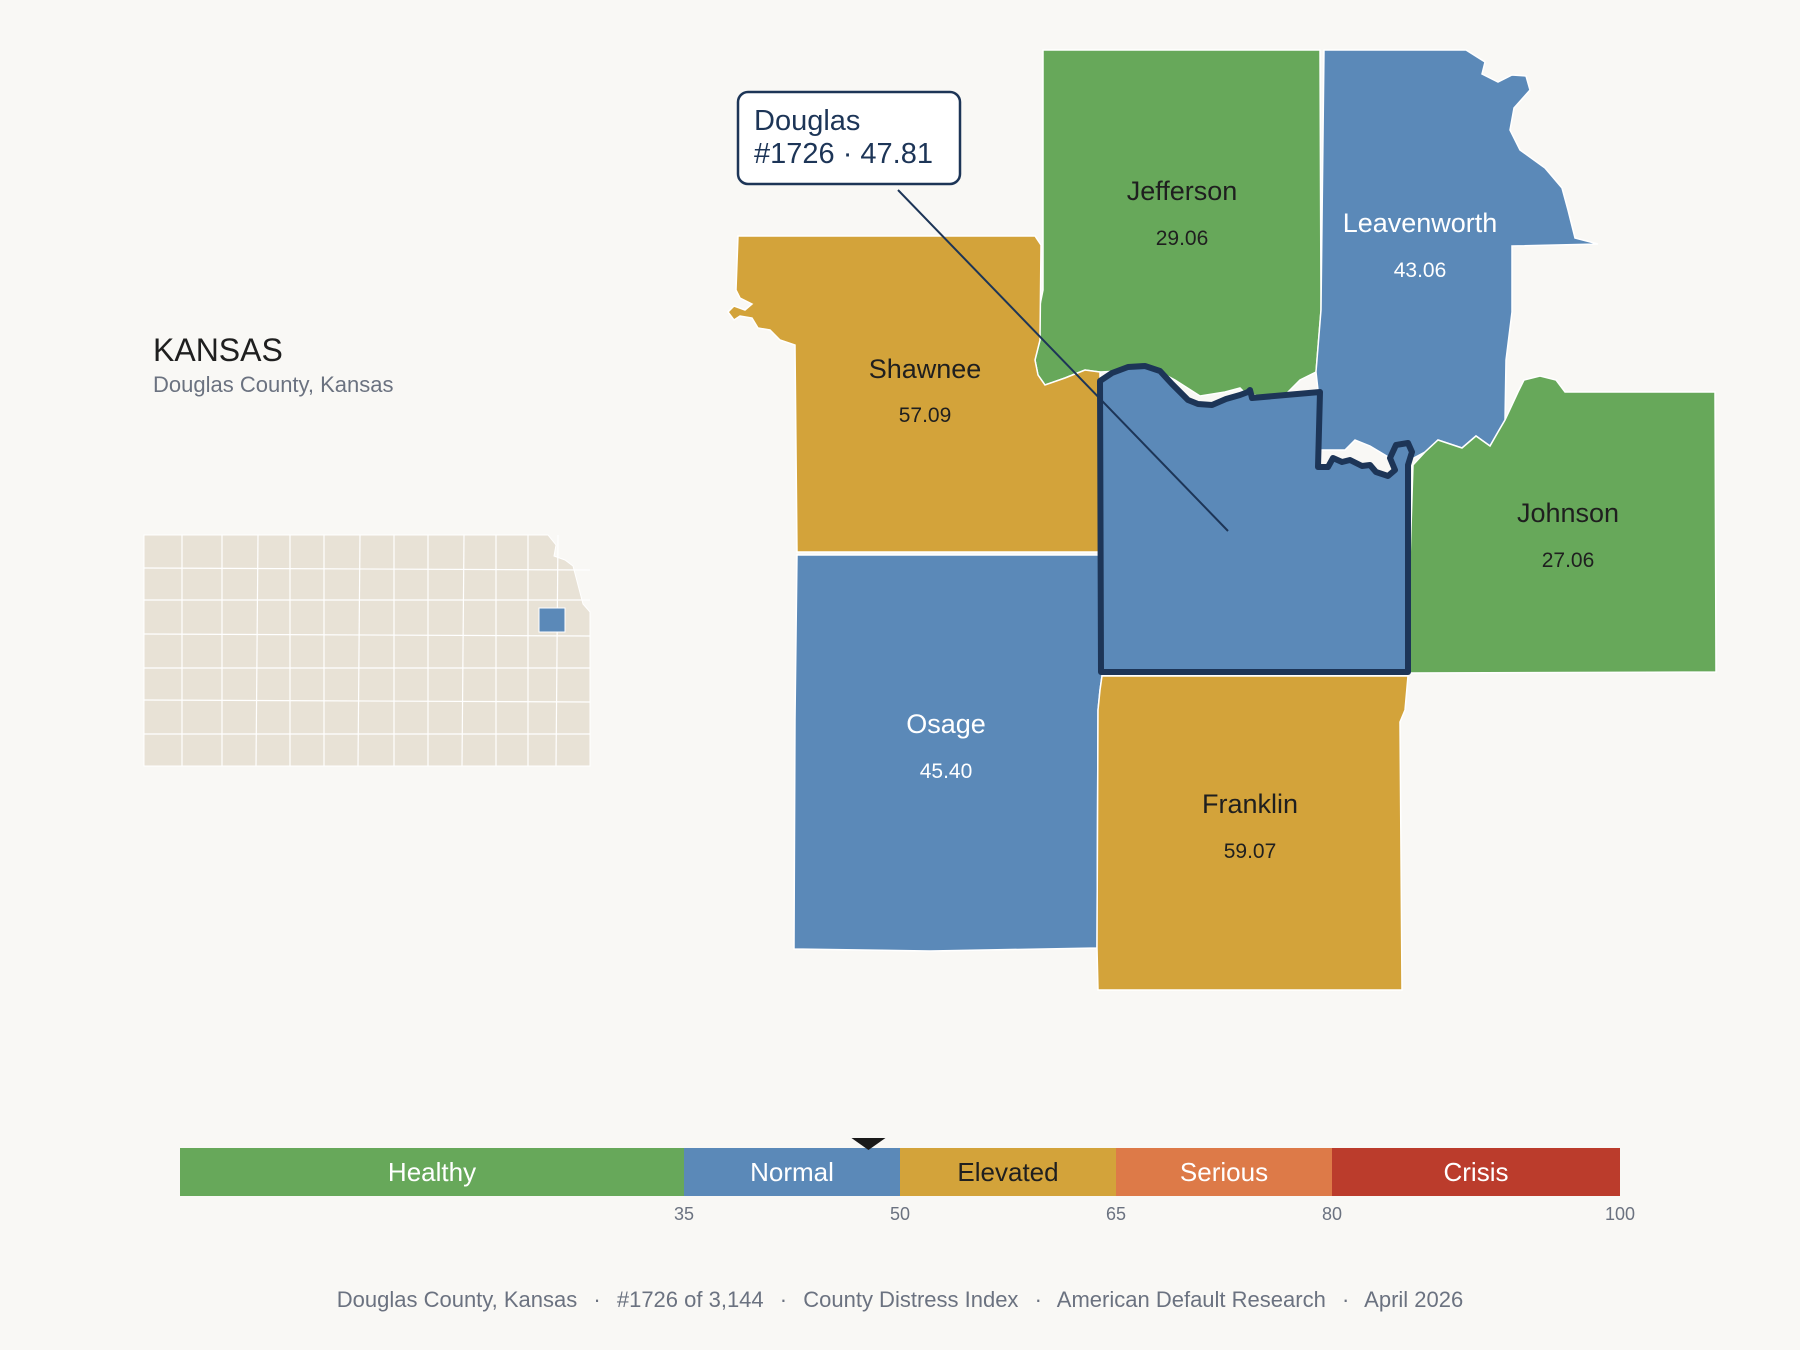 The height and width of the screenshot is (1350, 1800). What do you see at coordinates (1116, 1214) in the screenshot?
I see `legend-tick-65: 65` at bounding box center [1116, 1214].